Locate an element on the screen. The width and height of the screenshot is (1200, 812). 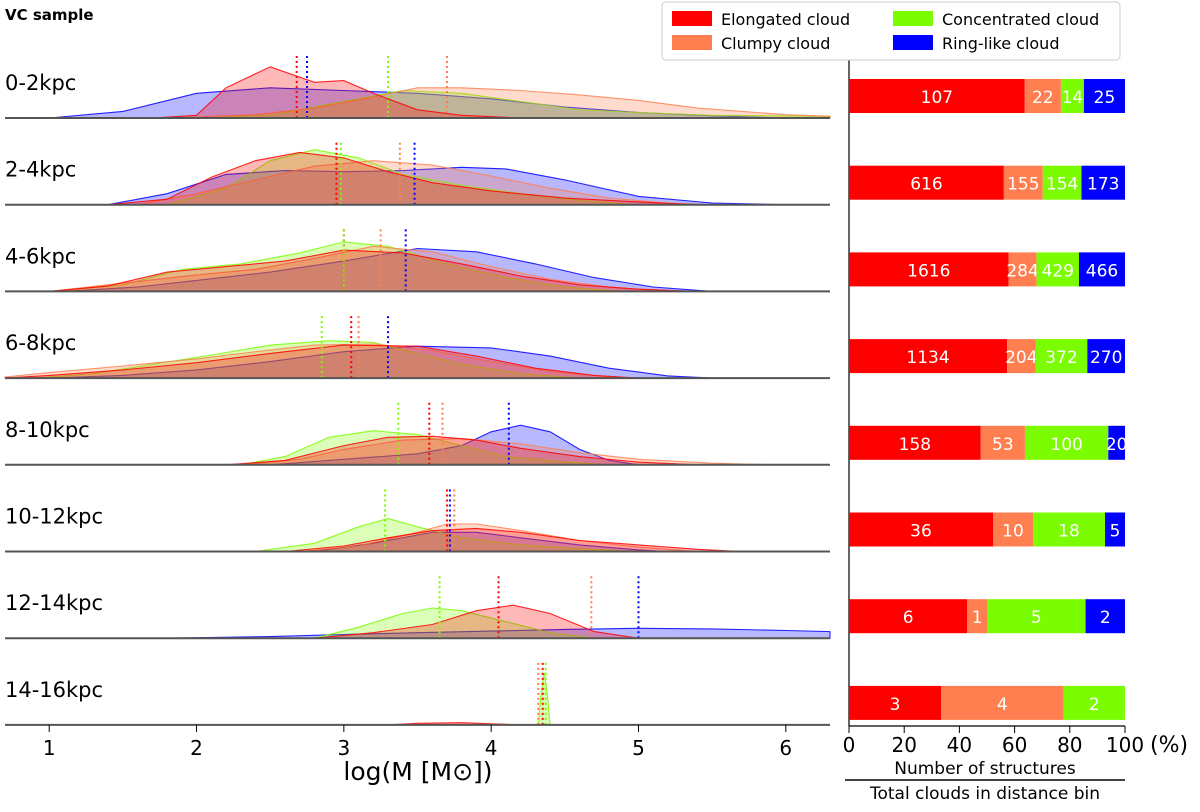
bar-count-label: 36 is located at coordinates (921, 532).